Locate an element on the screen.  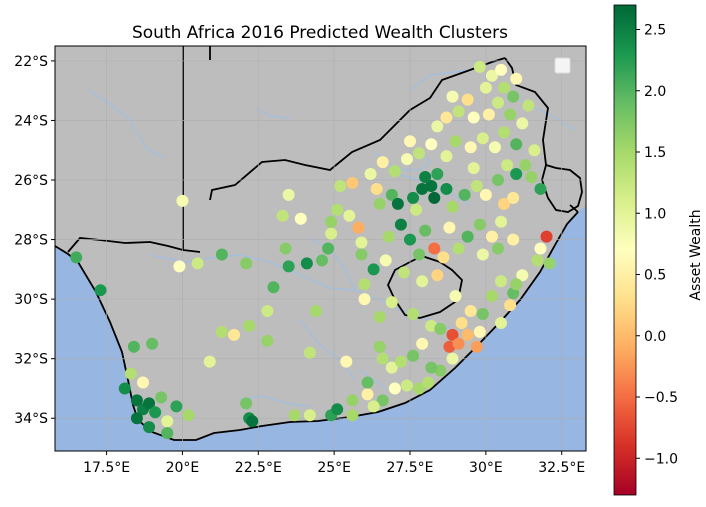
y-tick-label: 22°S is located at coordinates (31, 62).